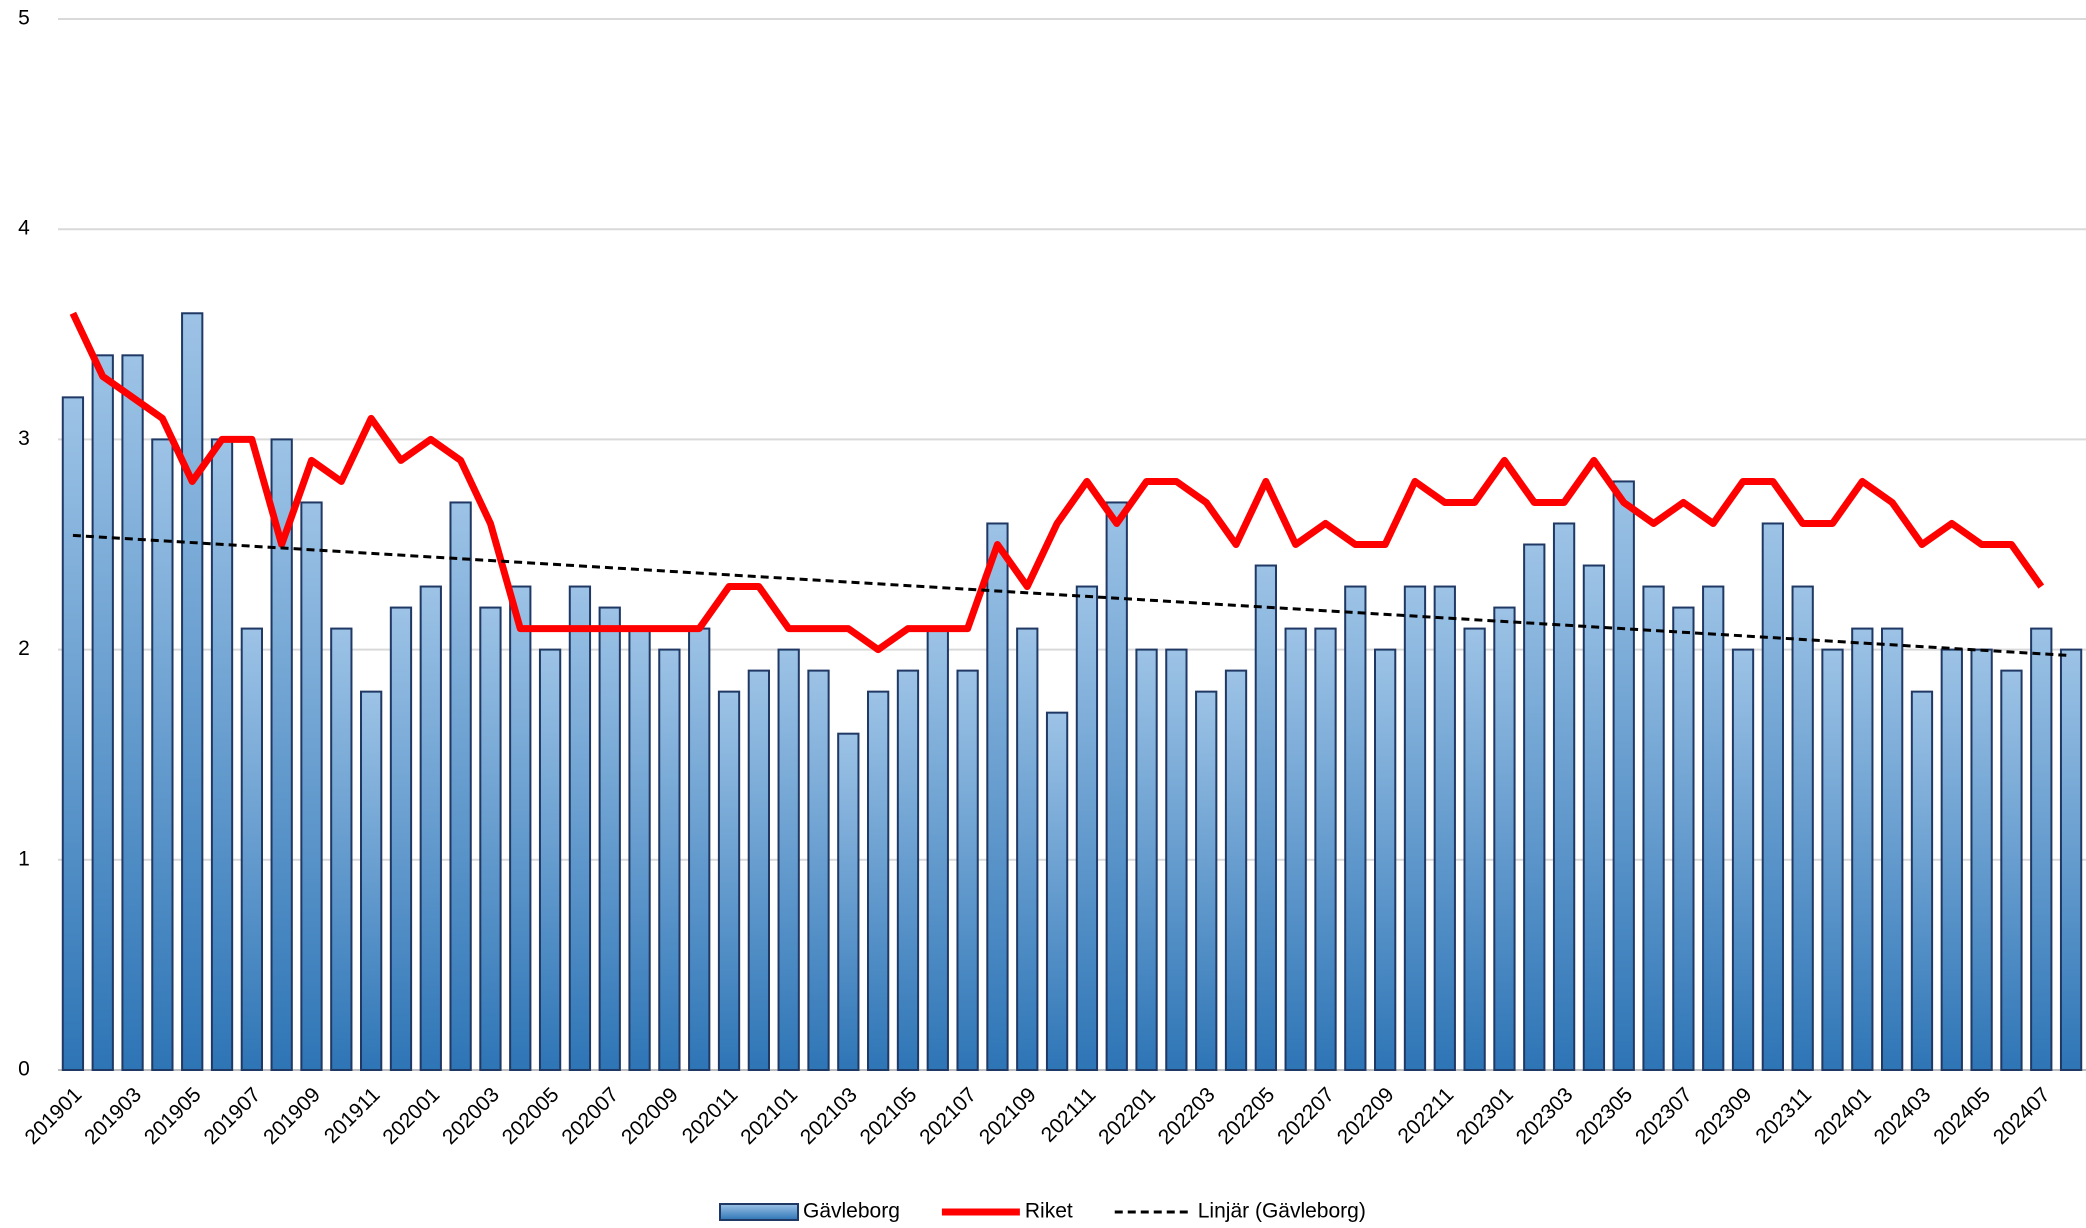 The image size is (2086, 1228). I want to click on x-tick-label: 202101, so click(769, 1116).